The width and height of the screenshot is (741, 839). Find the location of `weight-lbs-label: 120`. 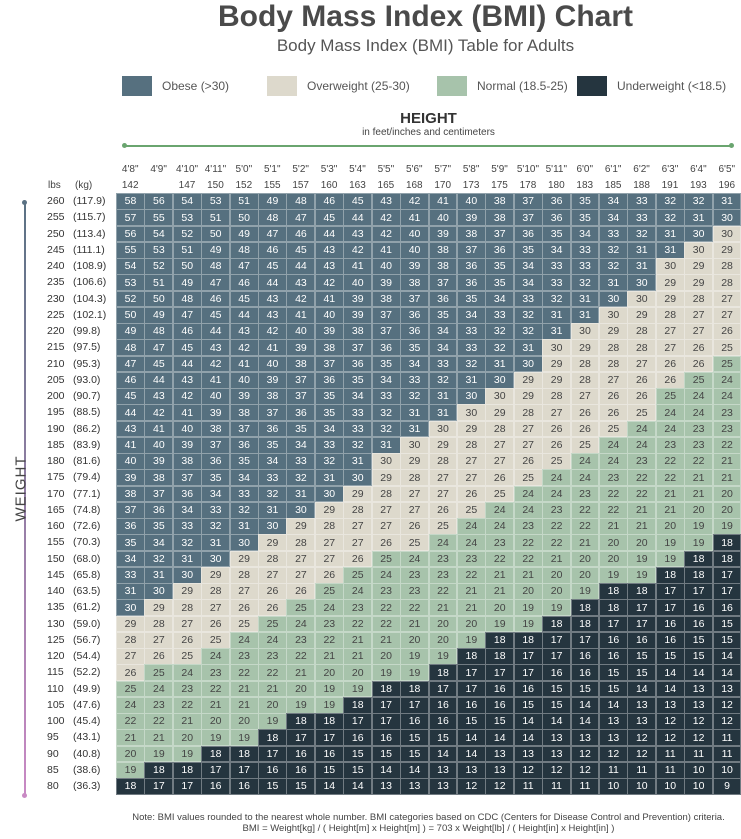

weight-lbs-label: 120 is located at coordinates (56, 656).